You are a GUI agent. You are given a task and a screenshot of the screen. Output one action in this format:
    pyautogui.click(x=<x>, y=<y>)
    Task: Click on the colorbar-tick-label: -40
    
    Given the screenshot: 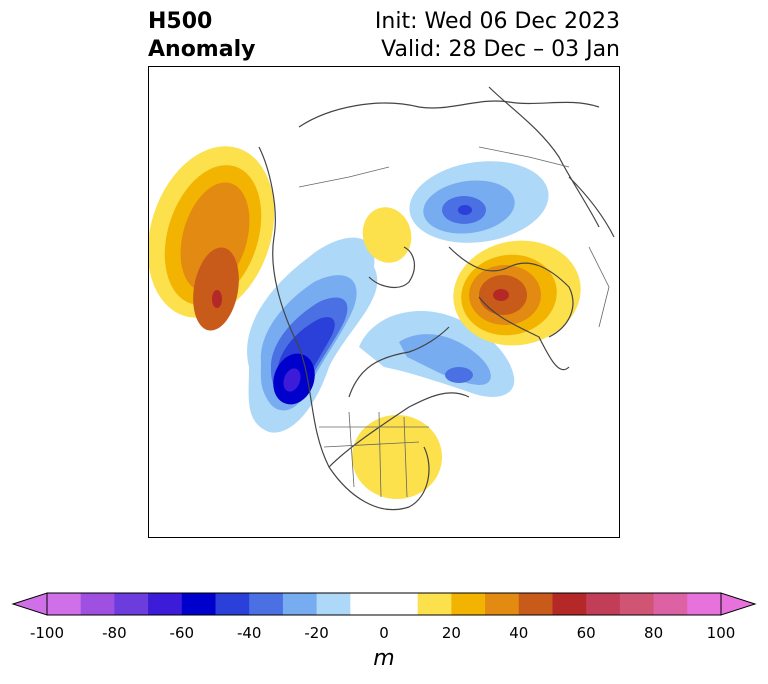 What is the action you would take?
    pyautogui.click(x=249, y=633)
    